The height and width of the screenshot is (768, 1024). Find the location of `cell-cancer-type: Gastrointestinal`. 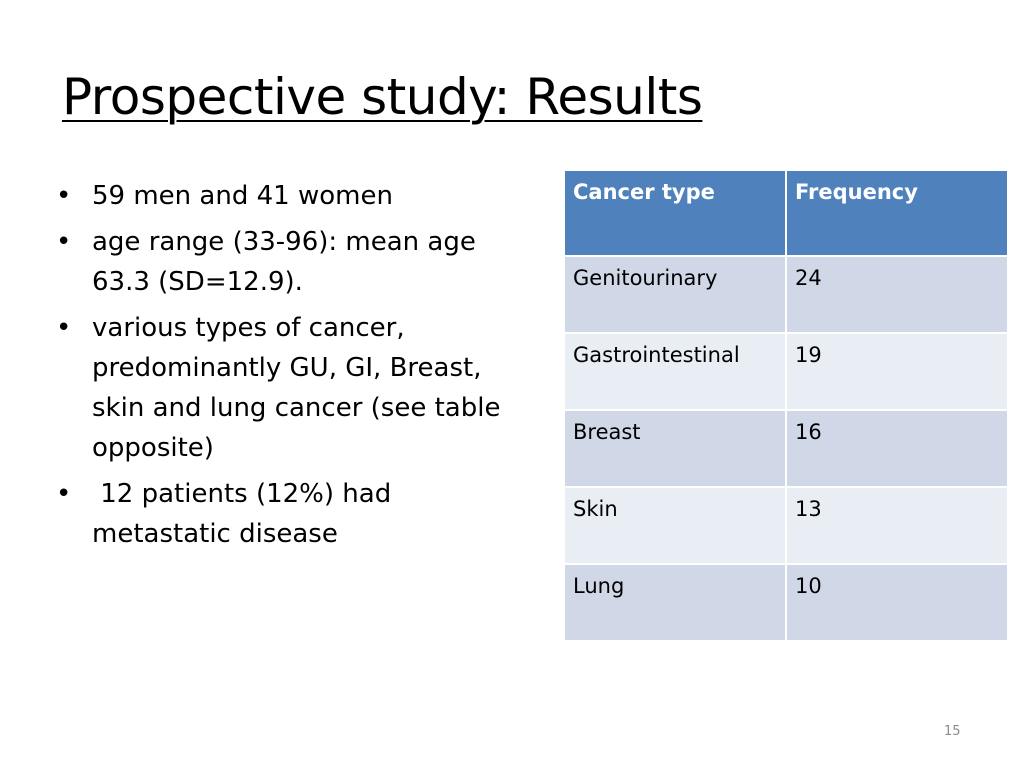

cell-cancer-type: Gastrointestinal is located at coordinates (675, 371).